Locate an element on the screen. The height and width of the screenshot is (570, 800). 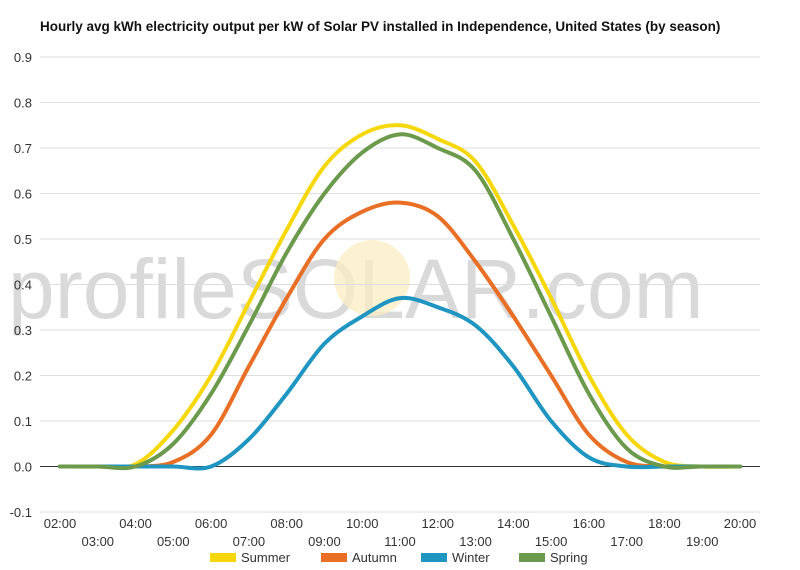
x-tick-label: 09:00 is located at coordinates (324, 541).